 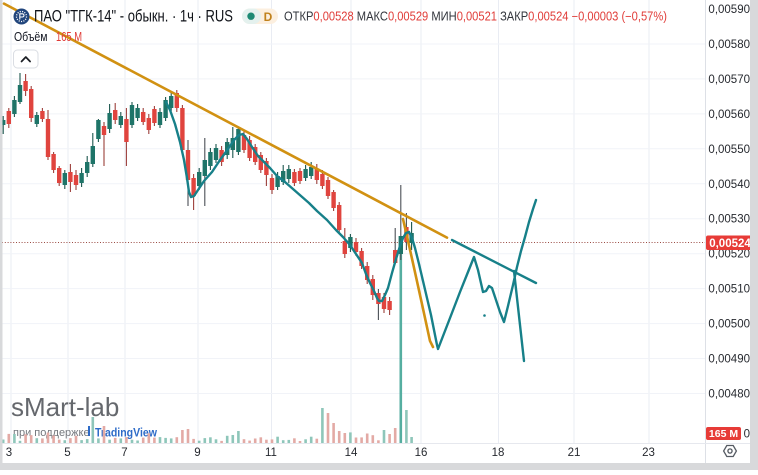 I want to click on svg-text: 14, so click(x=351, y=453).